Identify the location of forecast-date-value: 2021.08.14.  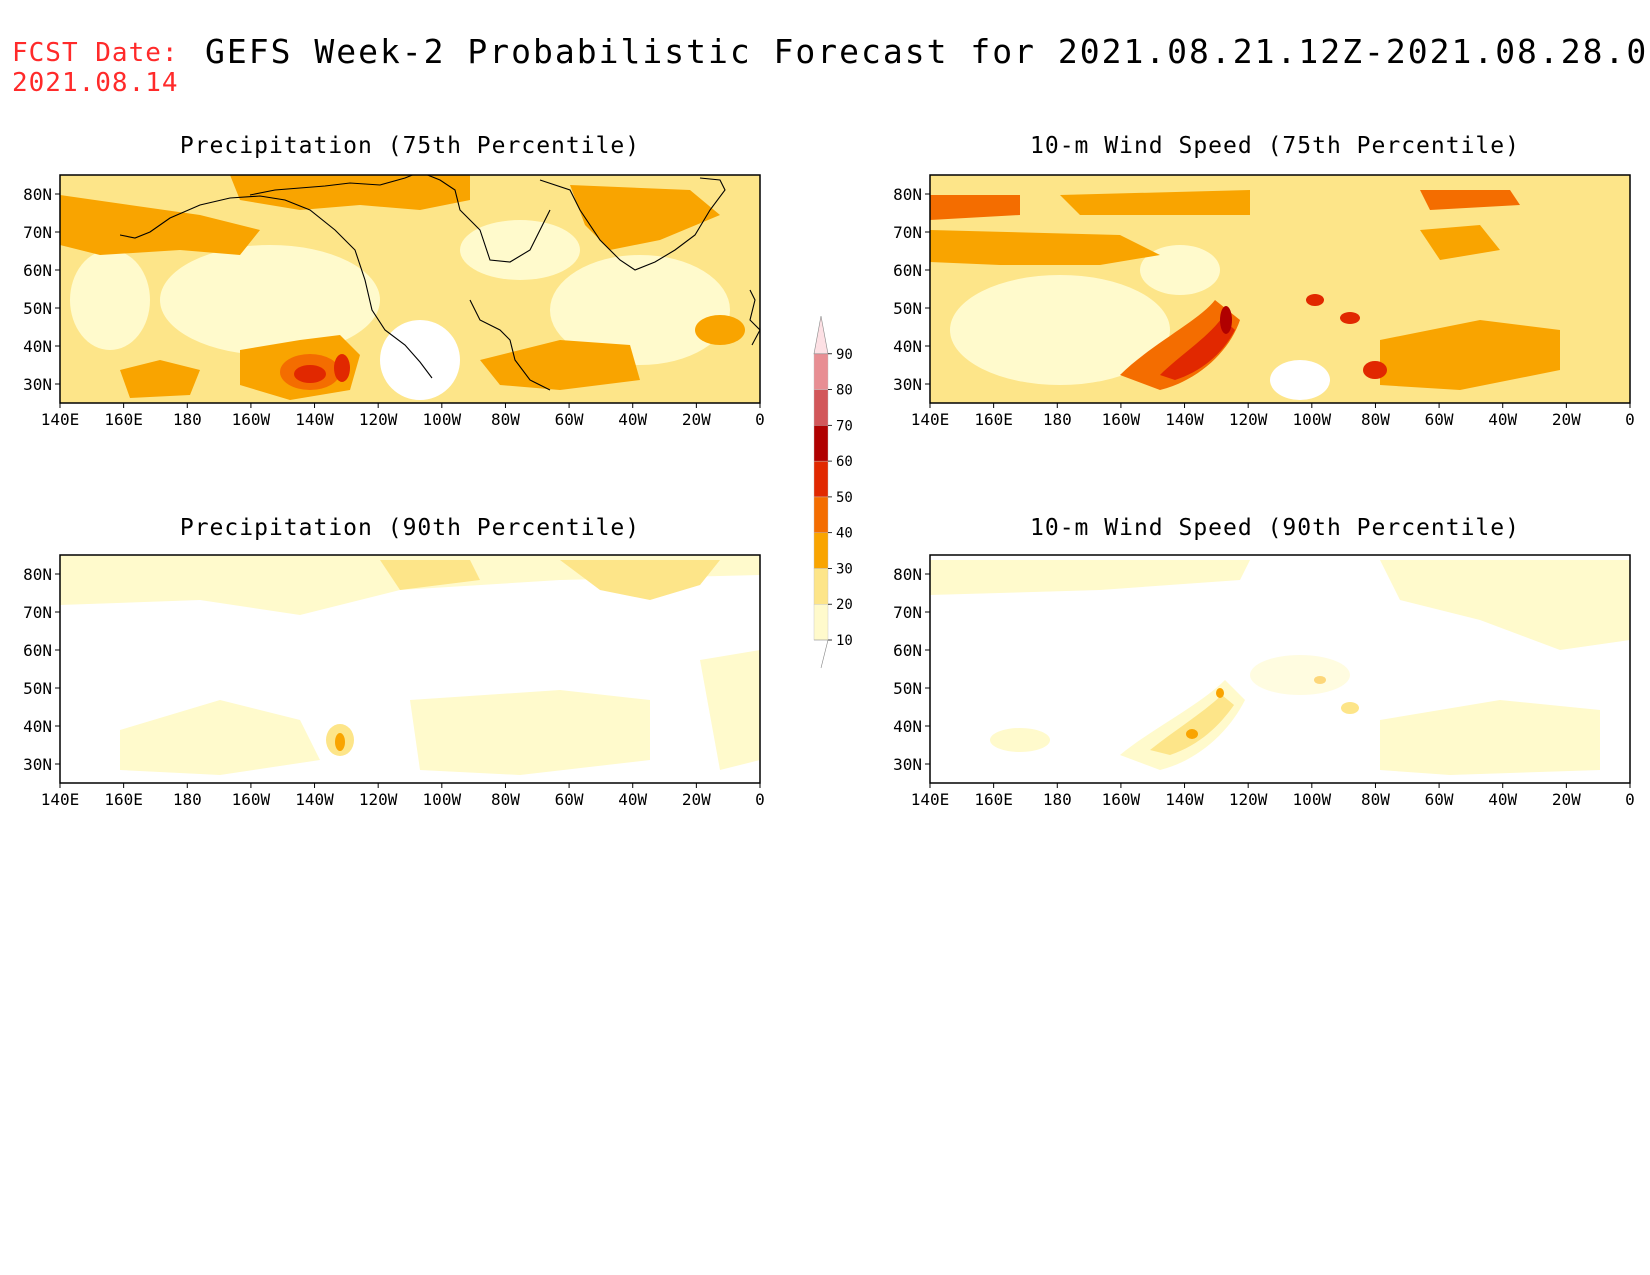
(95, 83).